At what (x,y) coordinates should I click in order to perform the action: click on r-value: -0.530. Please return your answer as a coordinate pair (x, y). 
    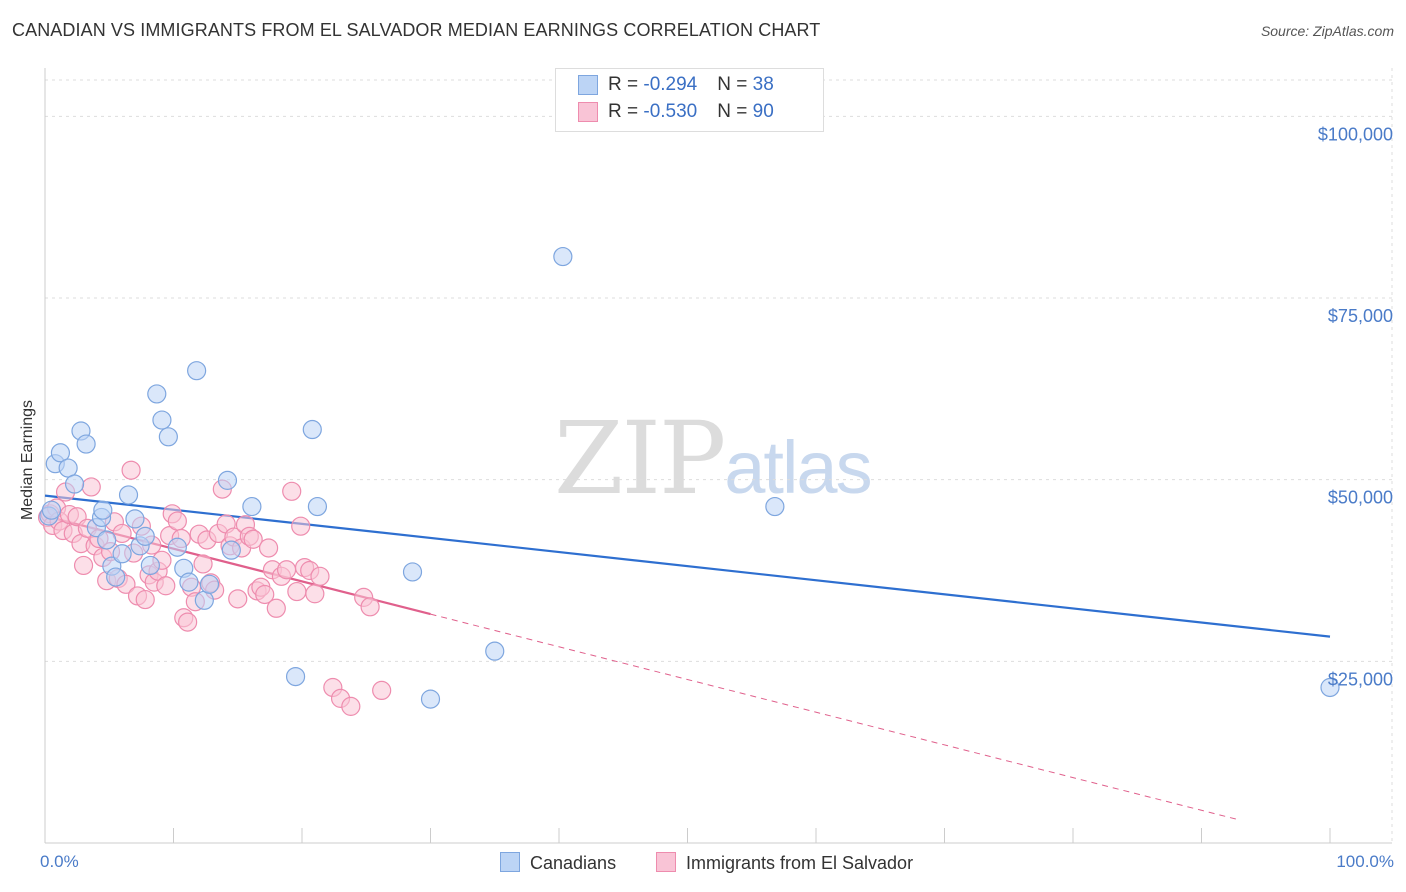
    Looking at the image, I should click on (670, 111).